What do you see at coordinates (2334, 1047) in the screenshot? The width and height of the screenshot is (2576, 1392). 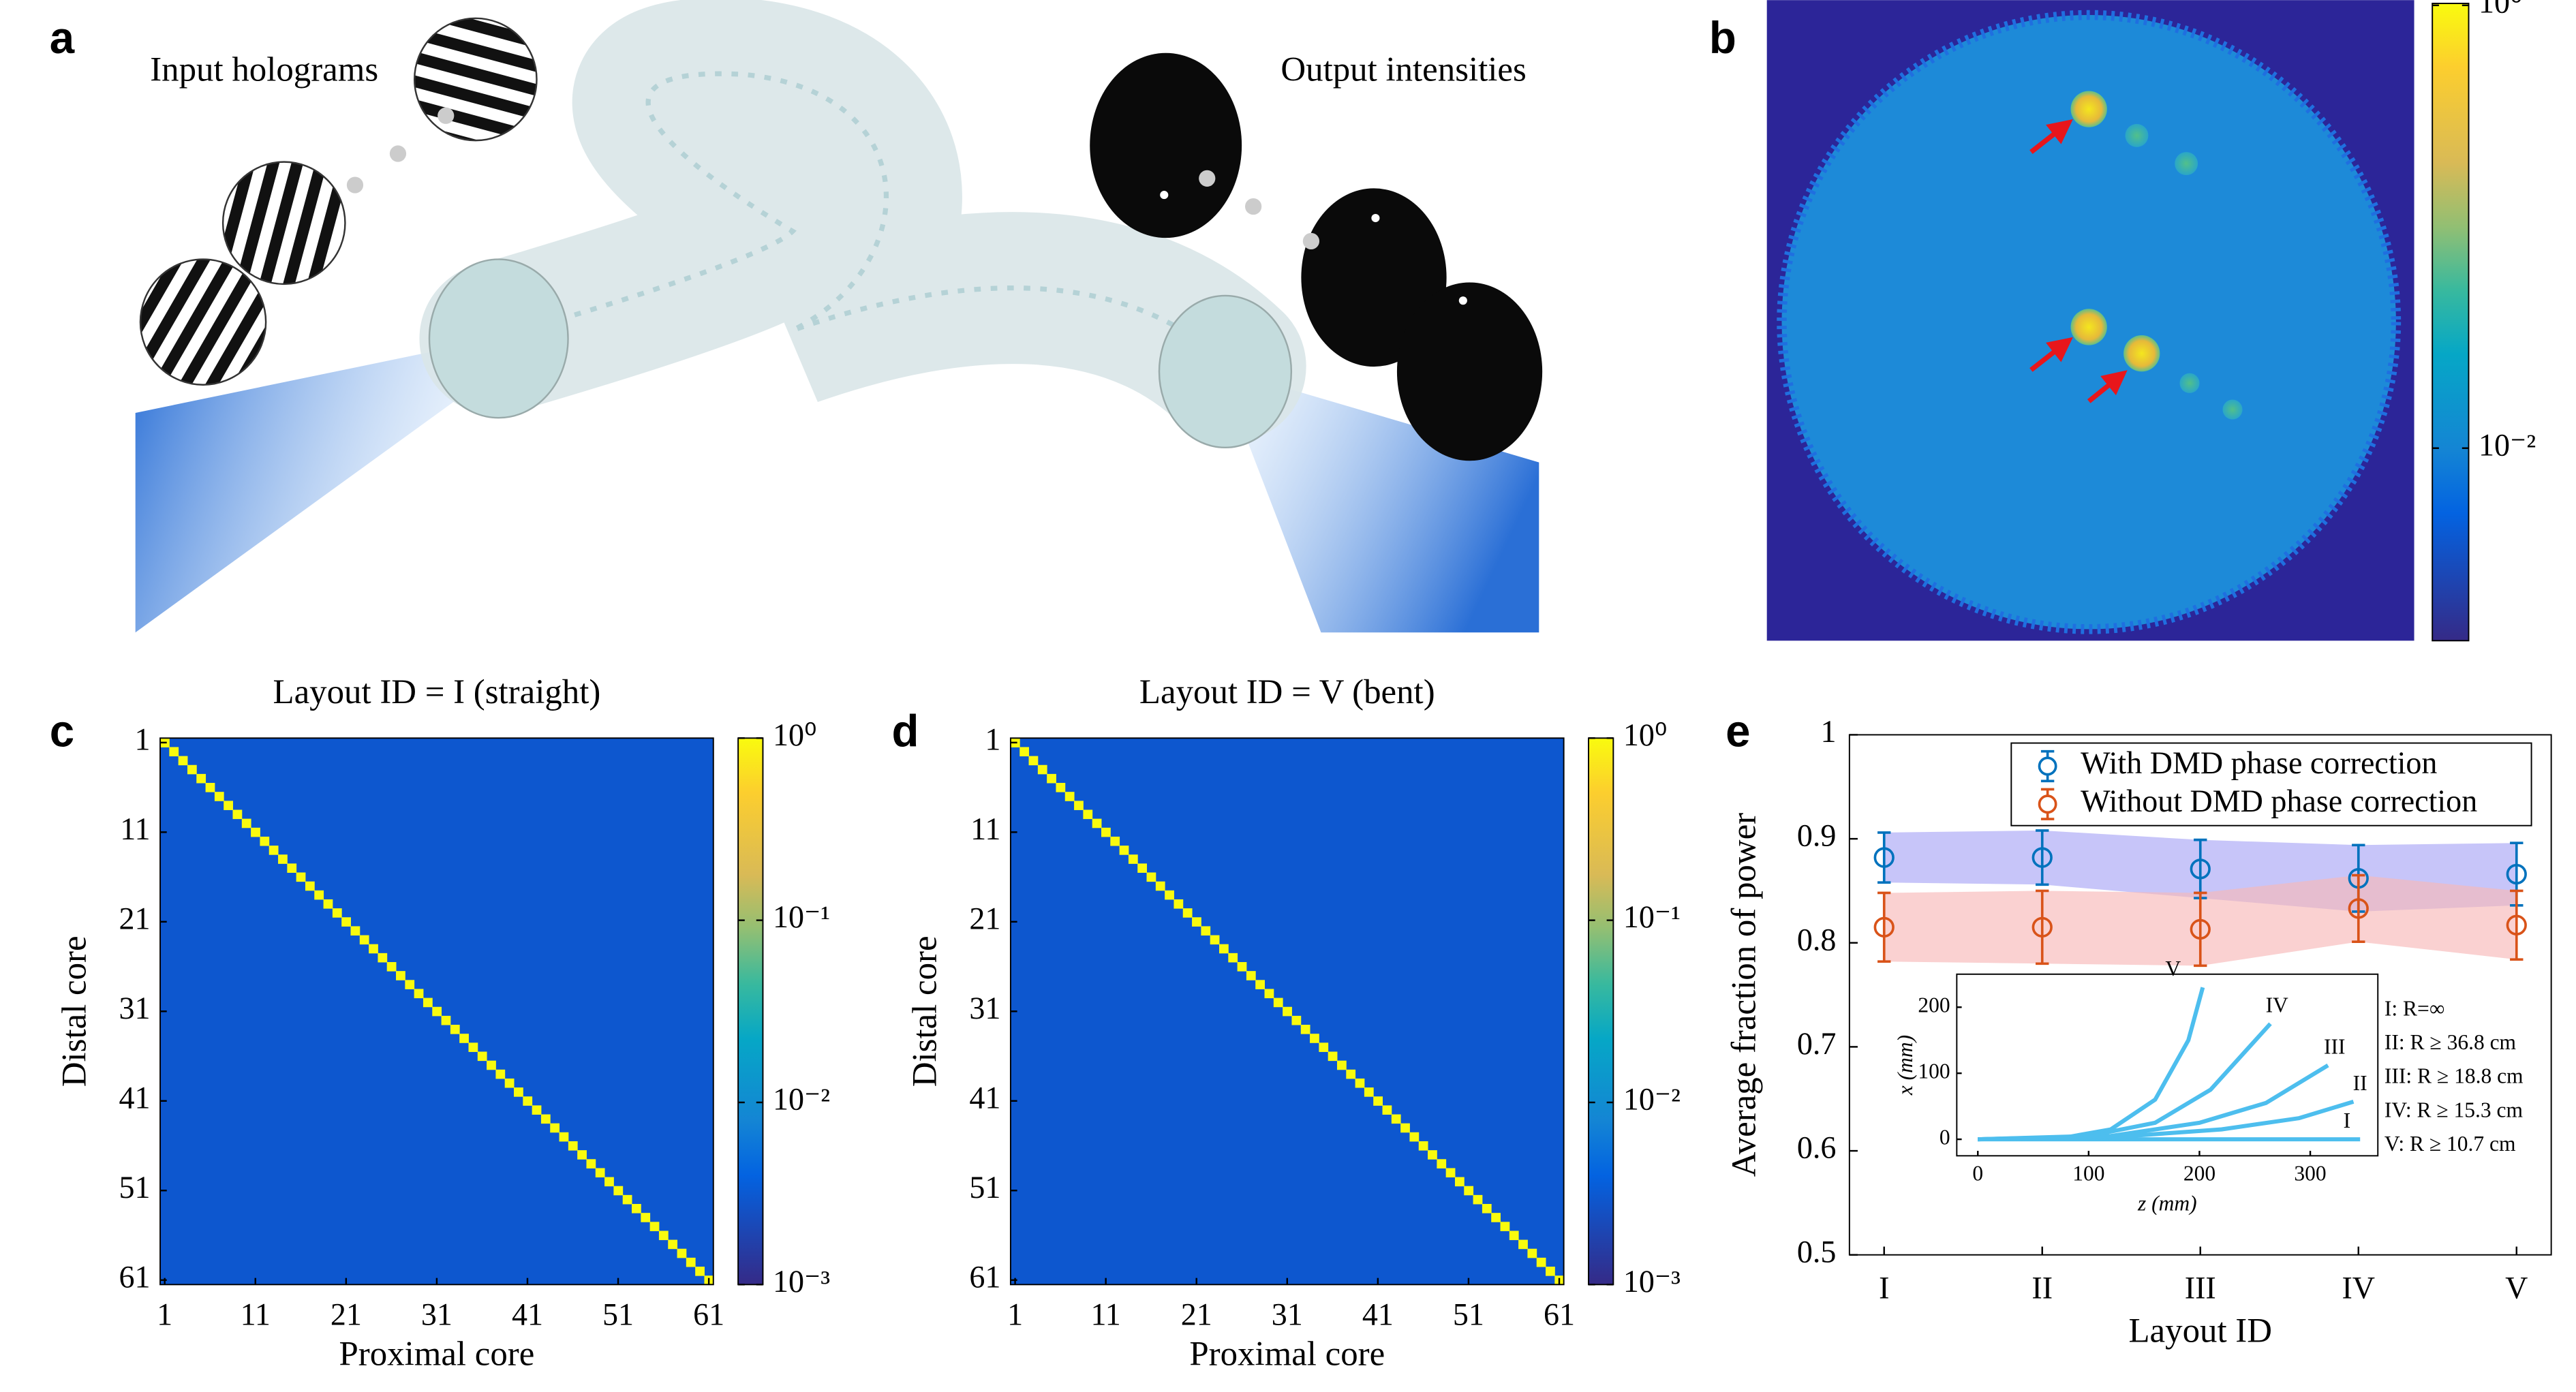 I see `curve-label: III` at bounding box center [2334, 1047].